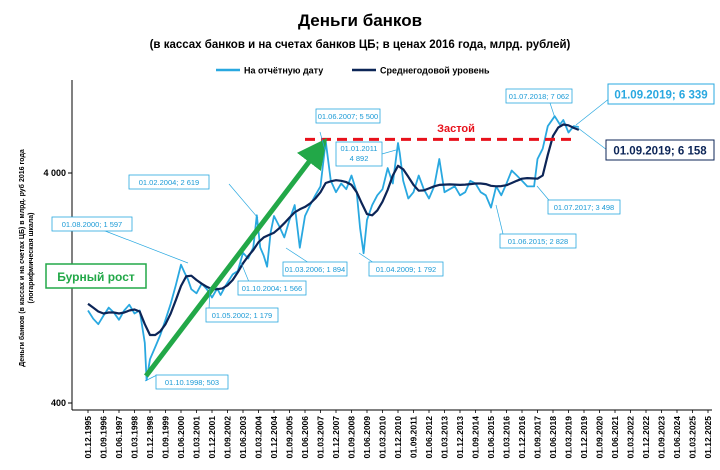 This screenshot has height=470, width=720. Describe the element at coordinates (522, 437) in the screenshot. I see `x-tick-label: 01.12.2016` at that location.